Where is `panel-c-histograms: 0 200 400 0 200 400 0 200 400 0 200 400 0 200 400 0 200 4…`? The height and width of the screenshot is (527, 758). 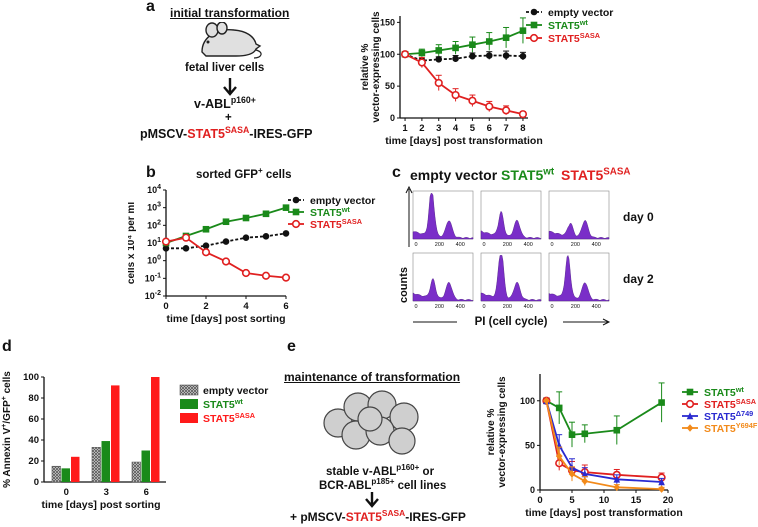
panel-c-histograms: 0 200 400 0 200 400 0 200 400 0 200 400 0 200 400 0 200 4… is located at coordinates (526, 256).